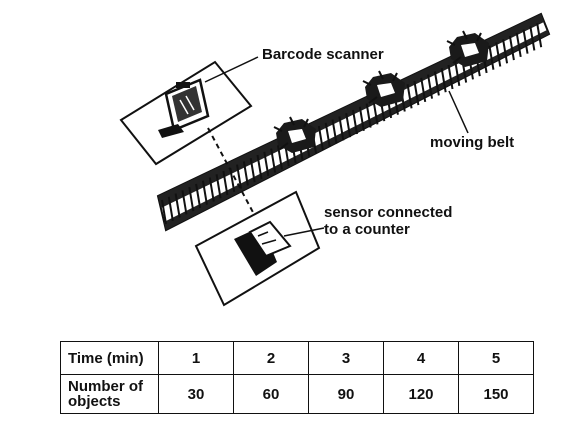 The image size is (577, 441). I want to click on sensor, so click(257, 248).